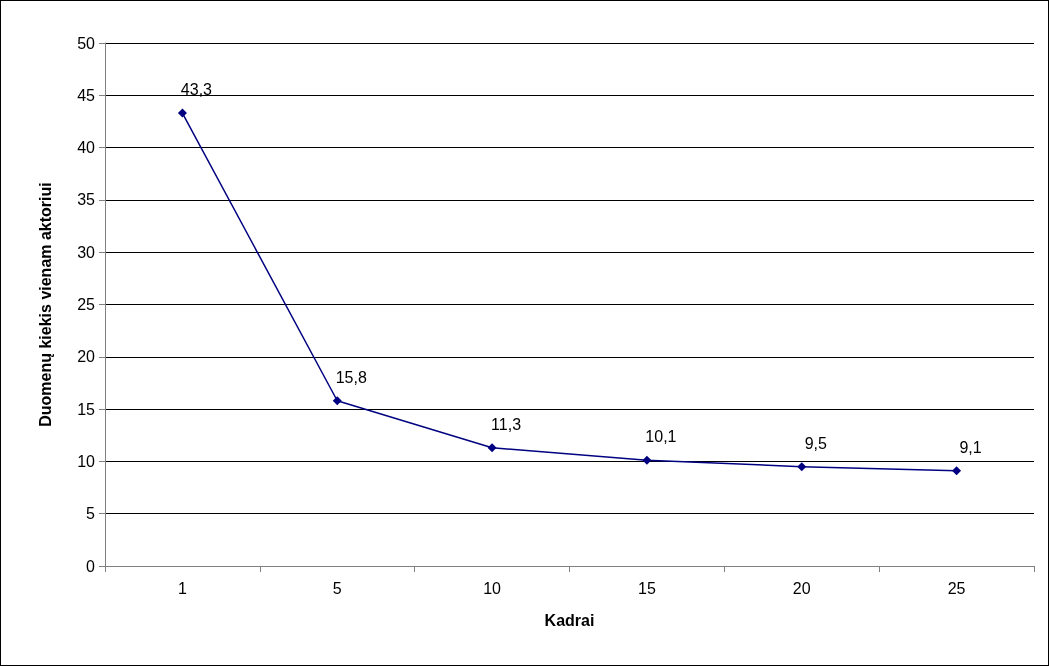  Describe the element at coordinates (182, 588) in the screenshot. I see `x-tick-label: 1` at that location.